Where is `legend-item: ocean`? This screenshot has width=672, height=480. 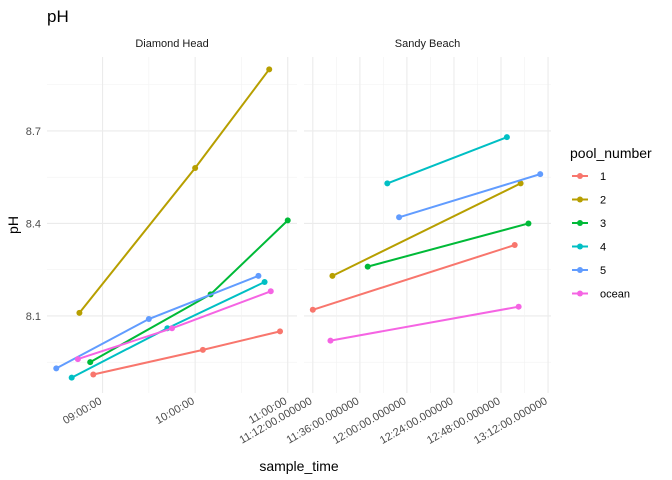 legend-item: ocean is located at coordinates (601, 295).